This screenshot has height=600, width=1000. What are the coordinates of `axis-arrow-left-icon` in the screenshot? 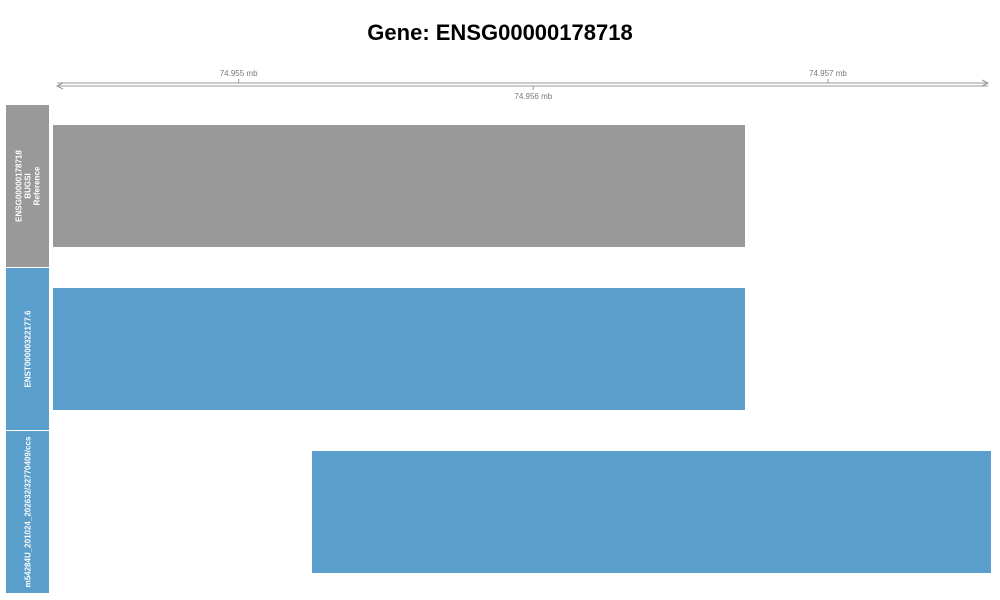 It's located at (59, 86).